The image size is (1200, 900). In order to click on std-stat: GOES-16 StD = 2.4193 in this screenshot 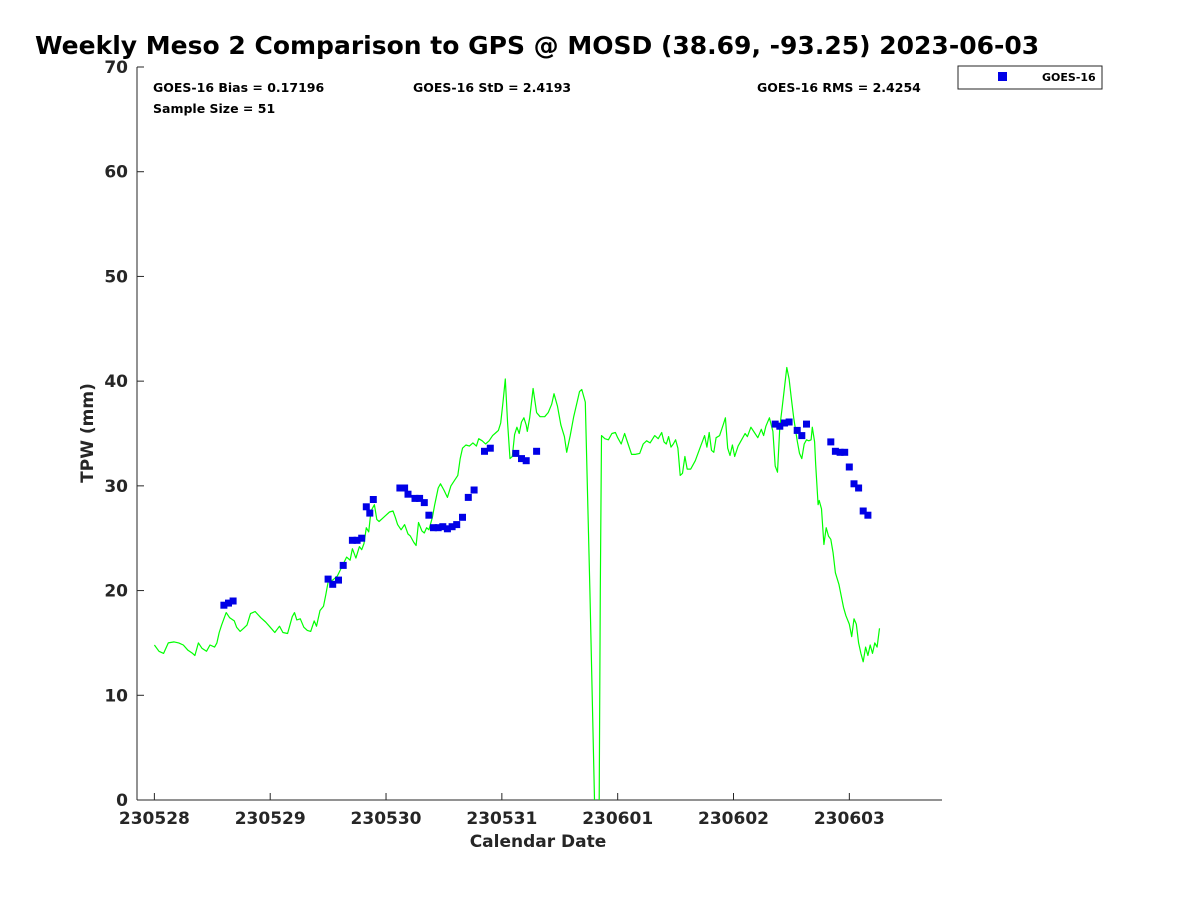, I will do `click(492, 87)`.